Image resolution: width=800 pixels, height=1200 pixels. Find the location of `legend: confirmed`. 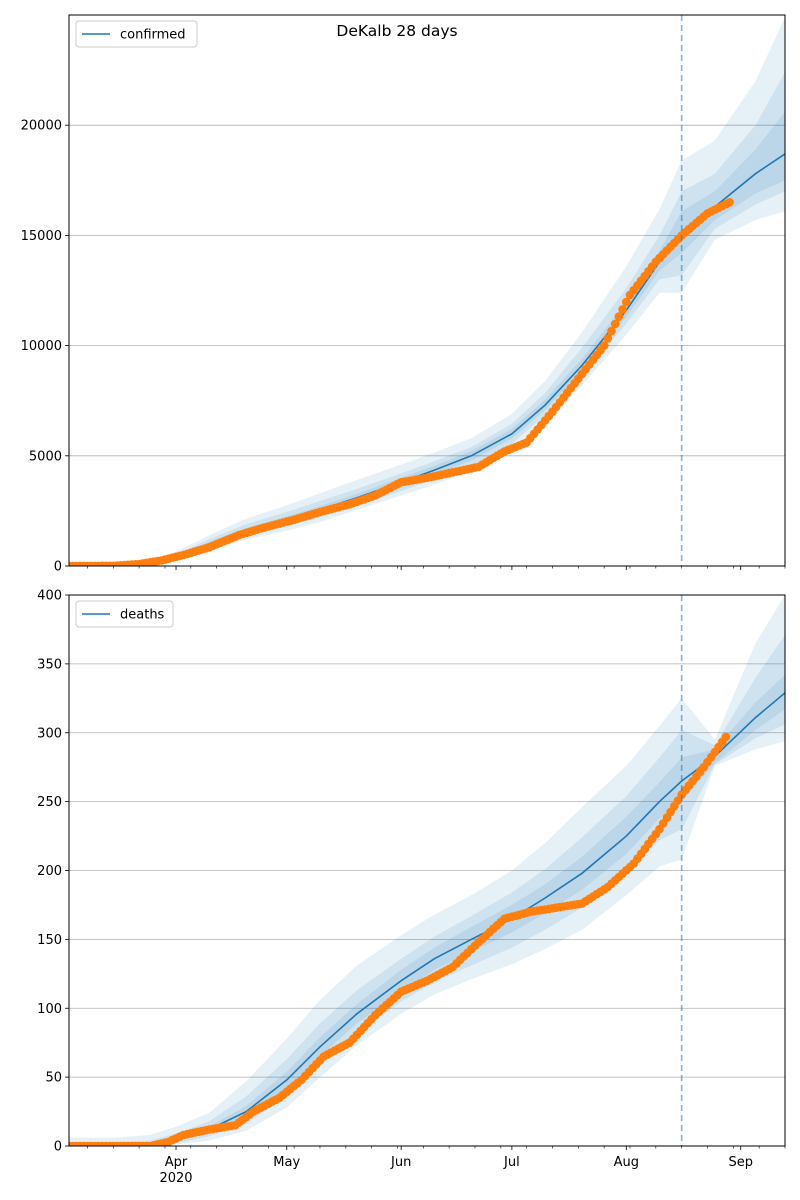

legend: confirmed is located at coordinates (136, 34).